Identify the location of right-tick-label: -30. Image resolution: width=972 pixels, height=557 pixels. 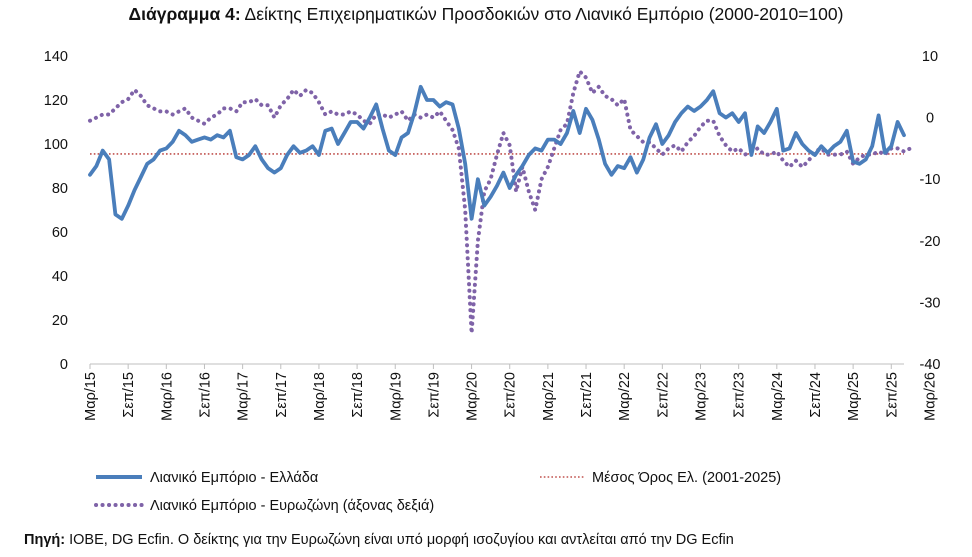
(930, 303).